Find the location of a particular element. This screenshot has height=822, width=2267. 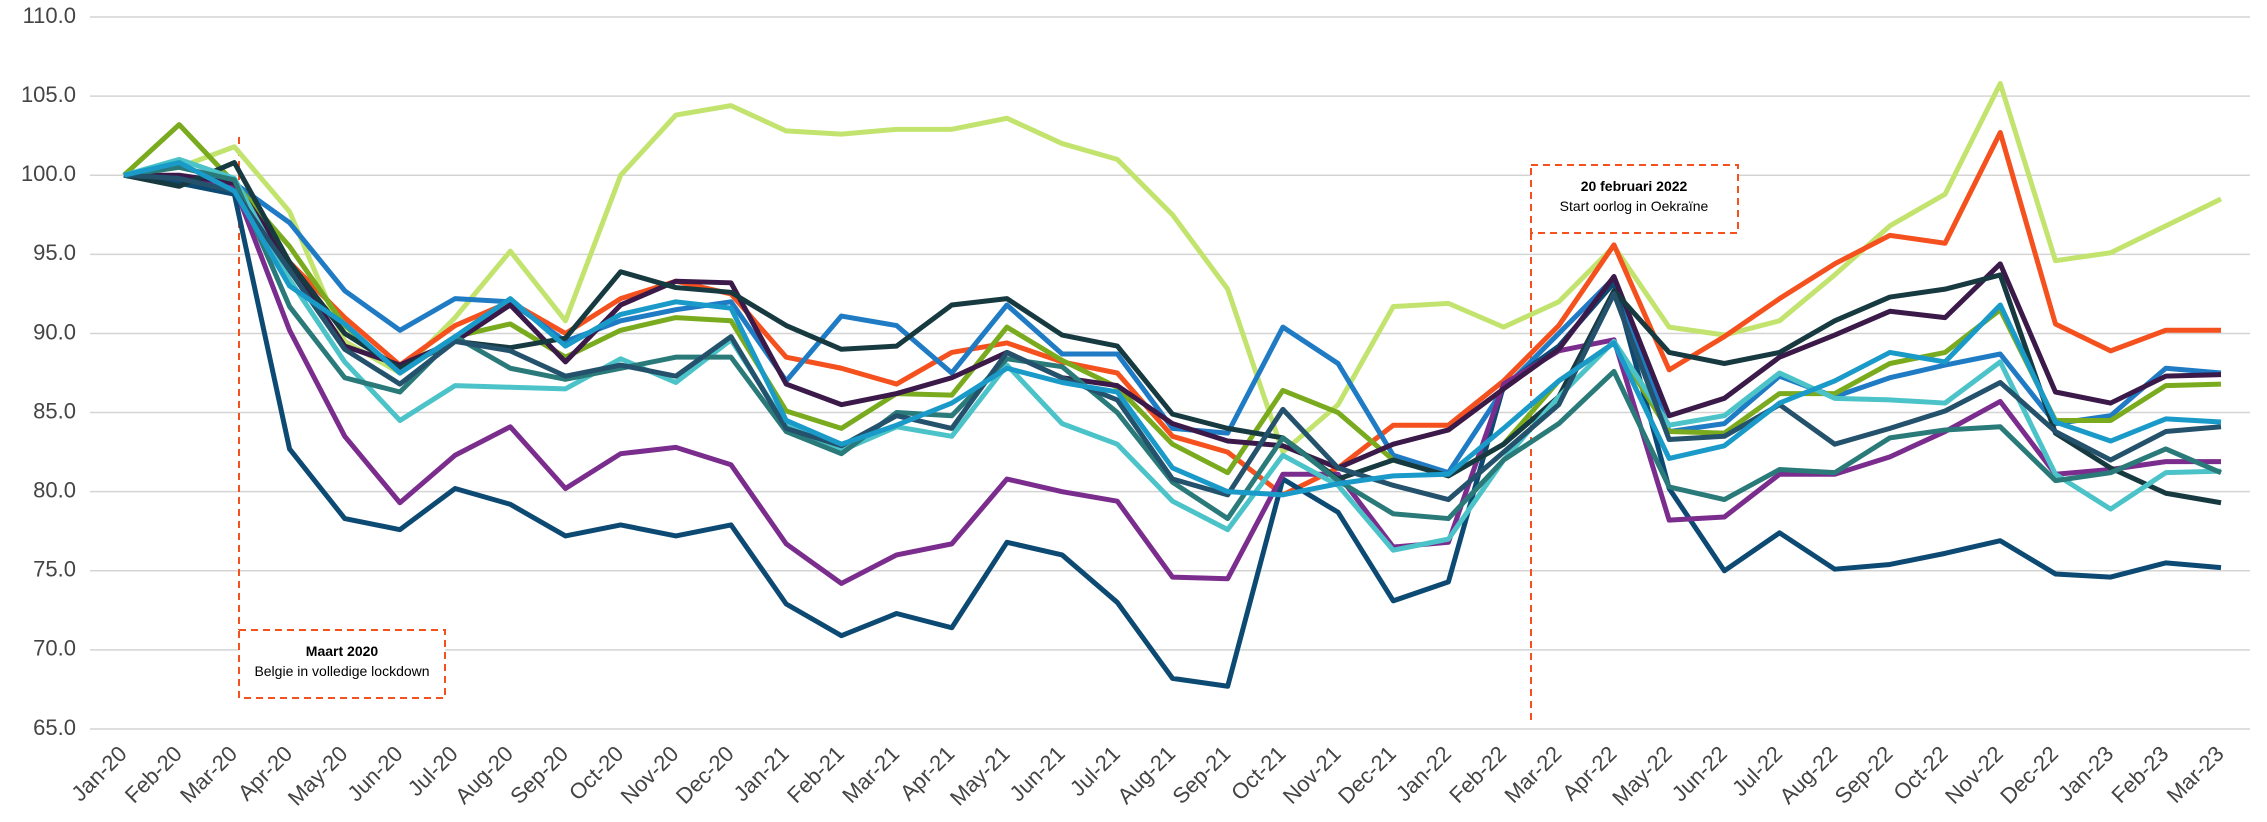

x-tick-label: Sep-21 is located at coordinates (1201, 775).